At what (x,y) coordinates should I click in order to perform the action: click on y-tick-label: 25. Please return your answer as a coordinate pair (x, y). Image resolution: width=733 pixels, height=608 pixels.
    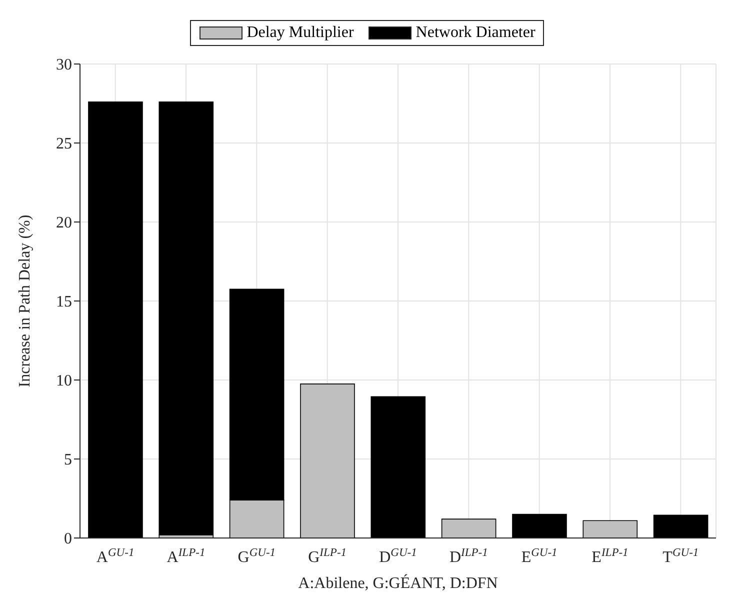
    Looking at the image, I should click on (64, 144).